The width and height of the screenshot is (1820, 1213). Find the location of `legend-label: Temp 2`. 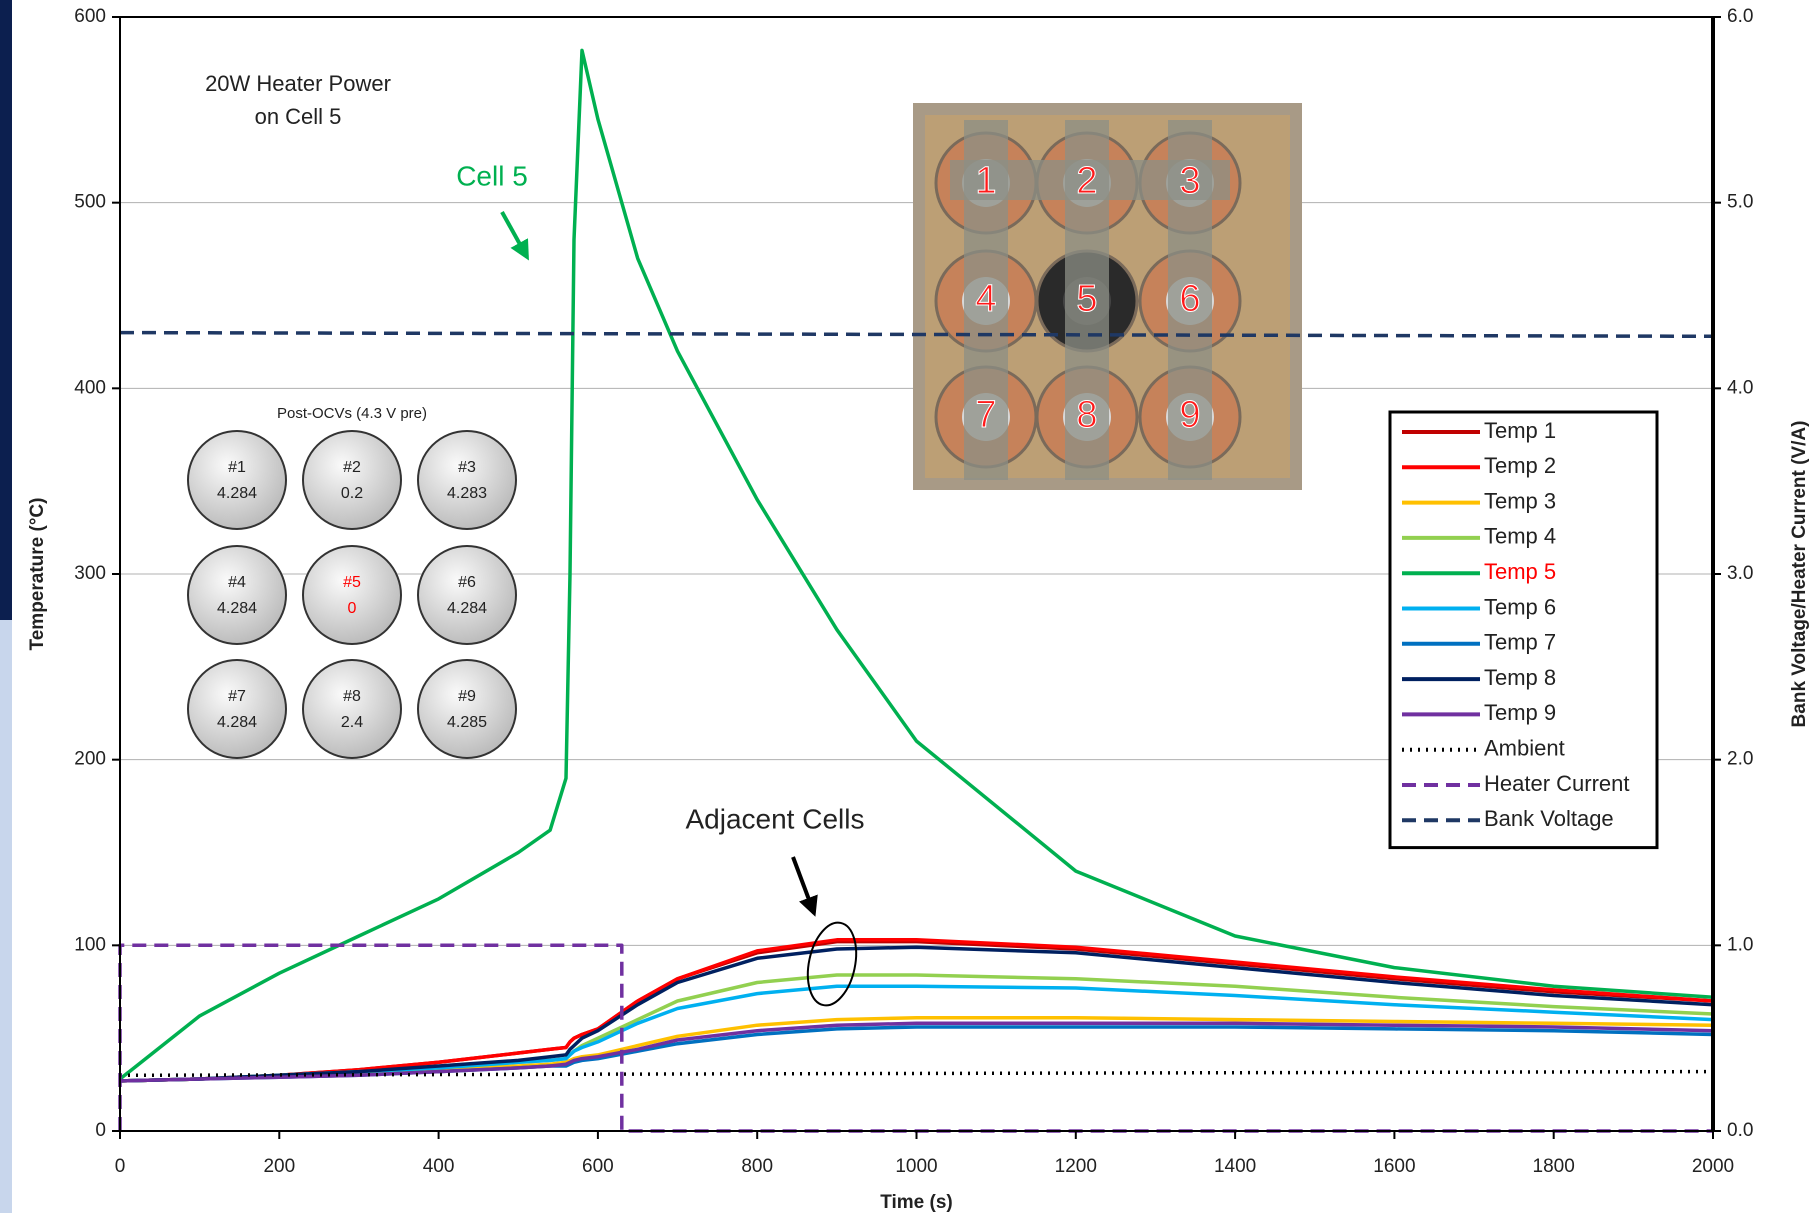

legend-label: Temp 2 is located at coordinates (1520, 465).